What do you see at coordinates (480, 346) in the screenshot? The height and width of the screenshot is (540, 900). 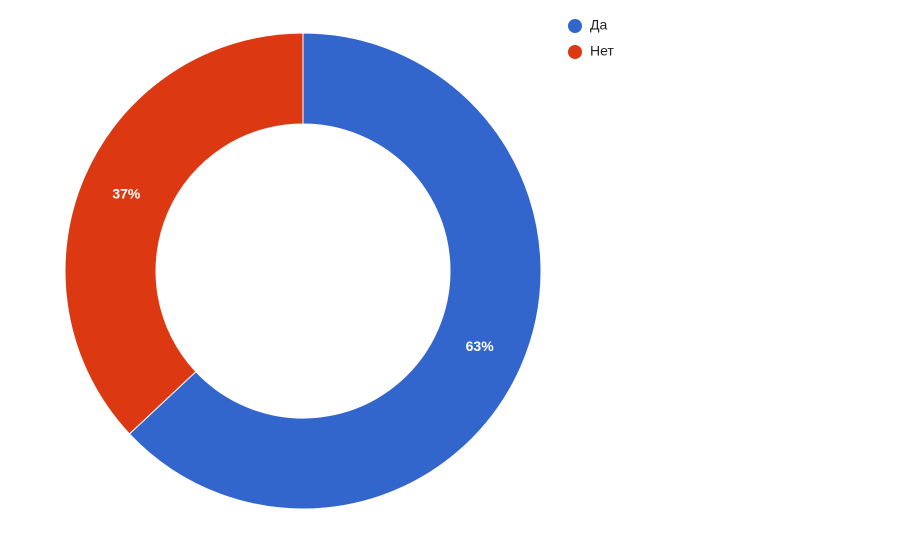 I see `value-label: 63%` at bounding box center [480, 346].